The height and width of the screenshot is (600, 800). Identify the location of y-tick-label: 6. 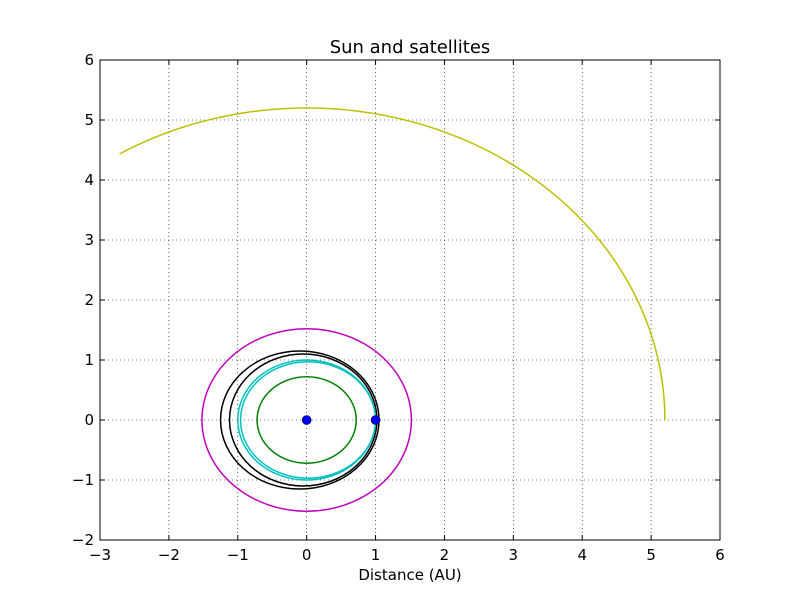
(89, 60).